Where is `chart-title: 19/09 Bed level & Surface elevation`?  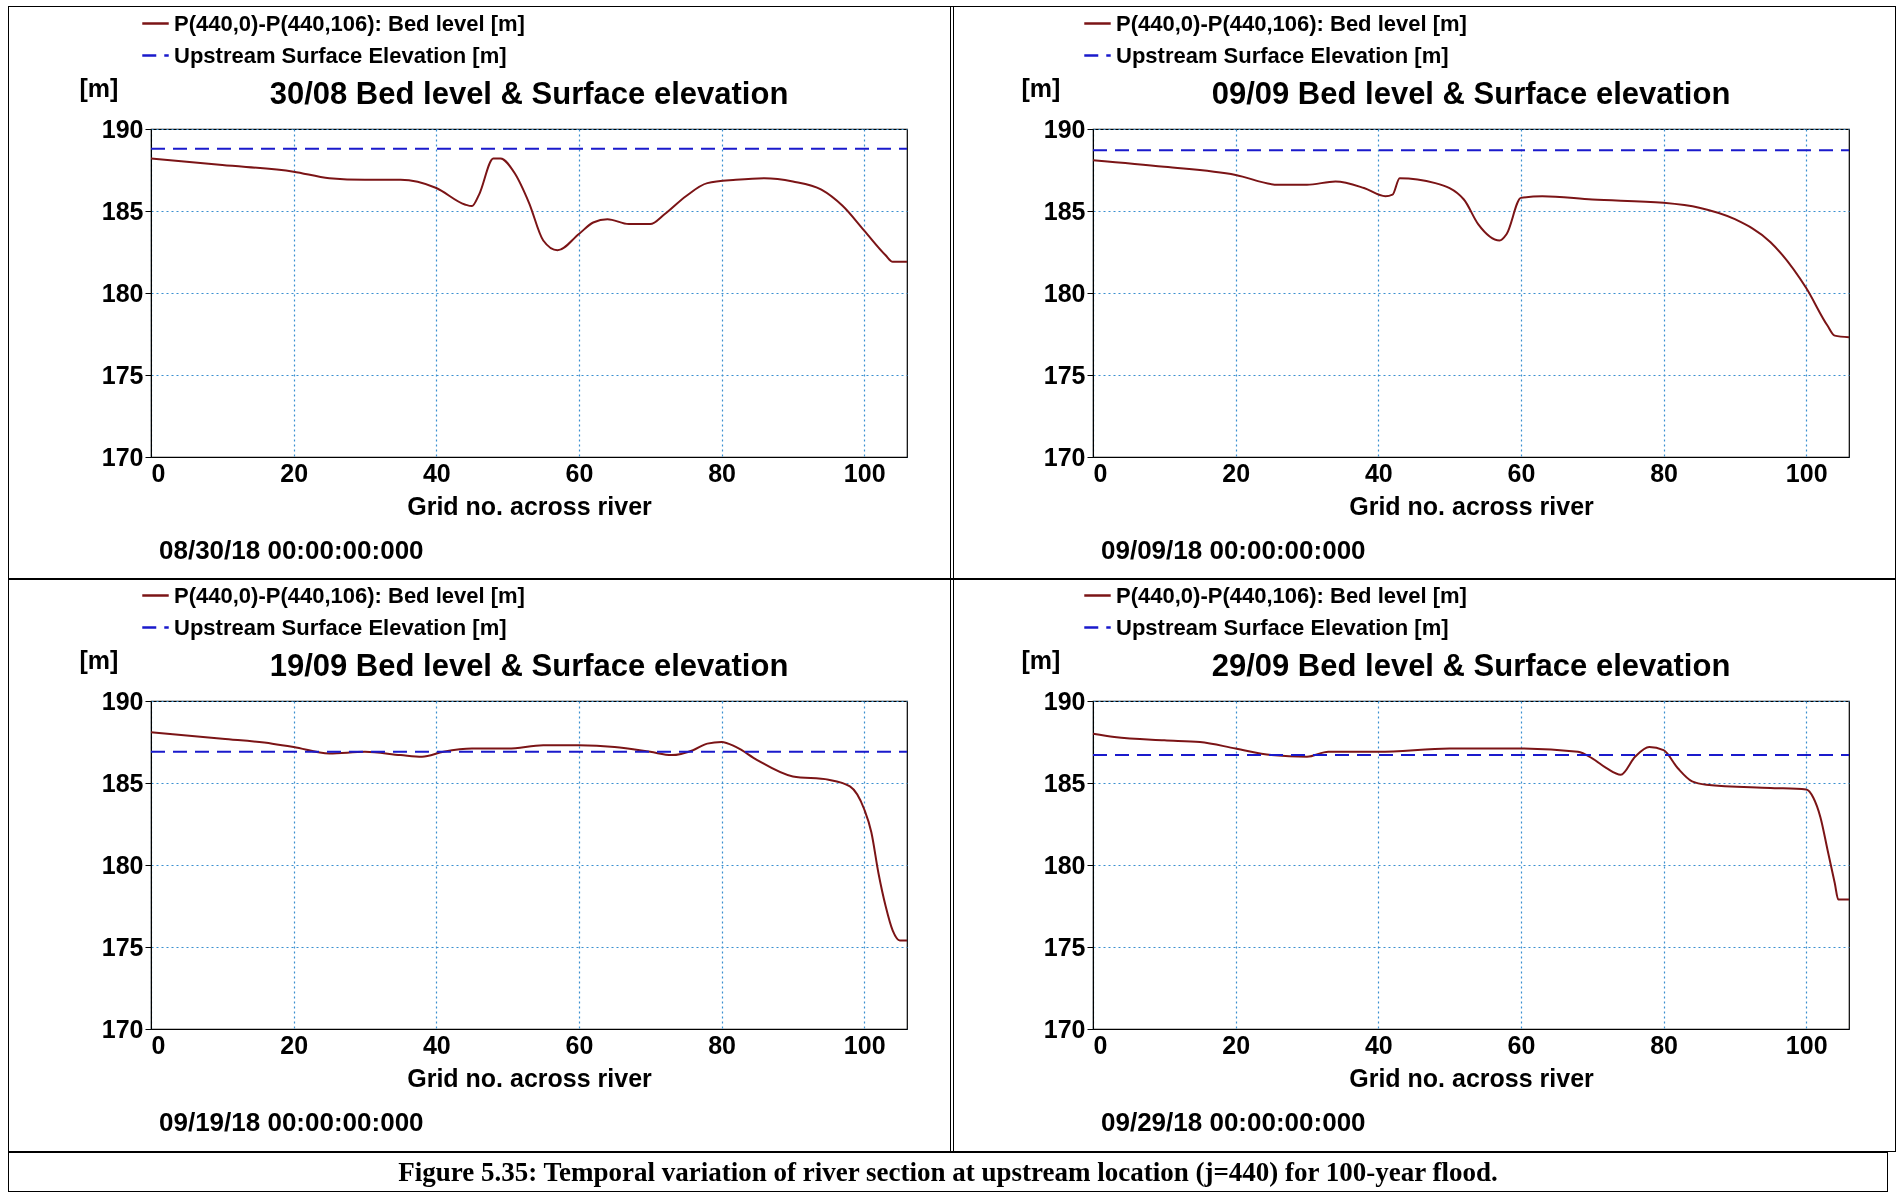 chart-title: 19/09 Bed level & Surface elevation is located at coordinates (529, 665).